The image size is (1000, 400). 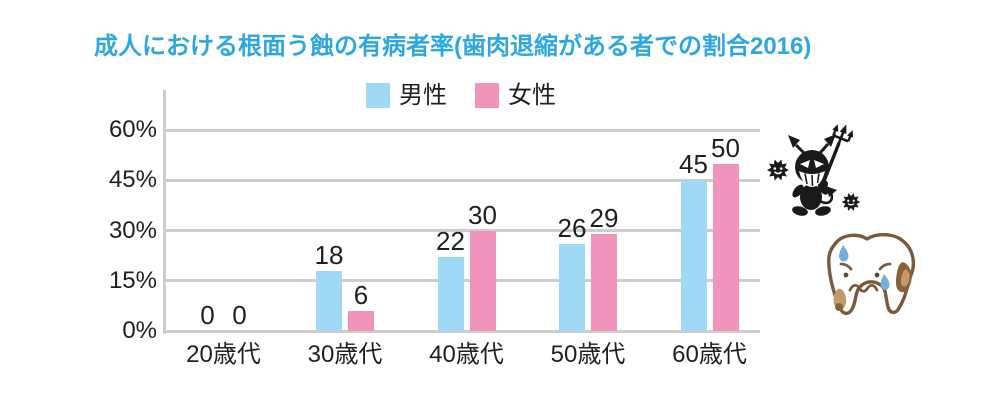 What do you see at coordinates (572, 227) in the screenshot?
I see `value-label: 26` at bounding box center [572, 227].